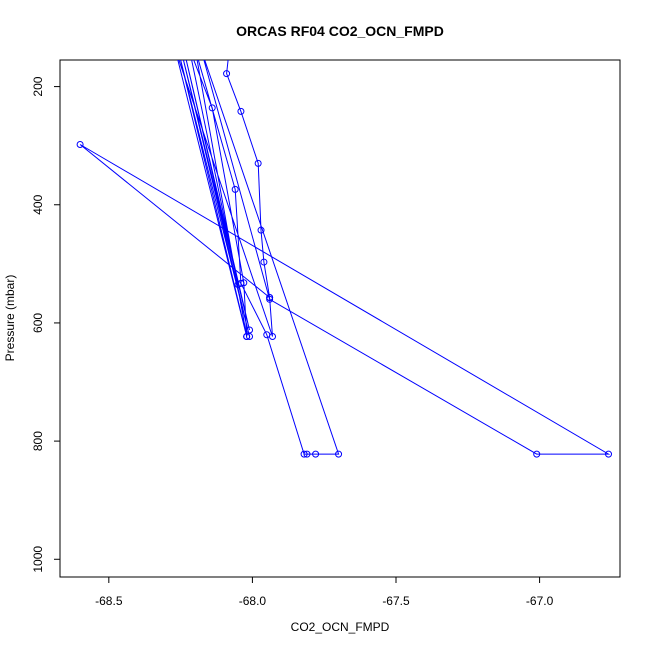 Image resolution: width=650 pixels, height=650 pixels. What do you see at coordinates (253, 601) in the screenshot?
I see `x-tick-label: -68.0` at bounding box center [253, 601].